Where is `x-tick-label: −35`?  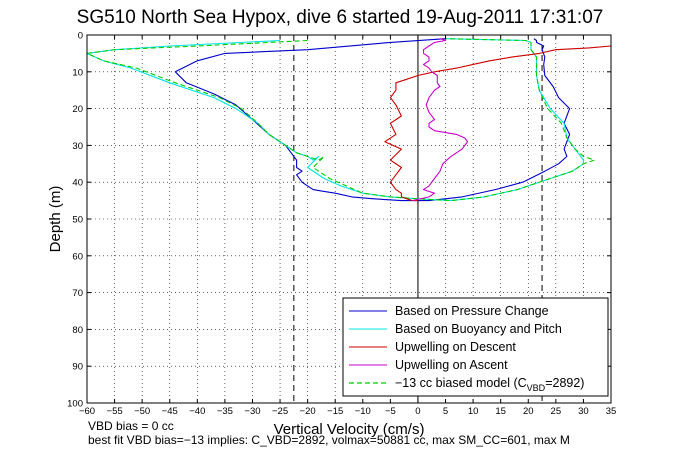 x-tick-label: −35 is located at coordinates (225, 411).